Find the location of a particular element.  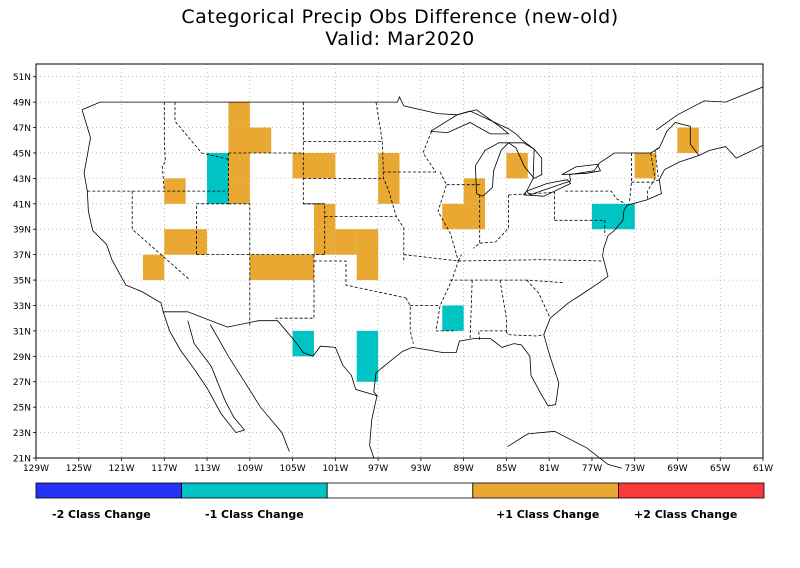

legend-label-minus2: -2 Class Change is located at coordinates (101, 514).